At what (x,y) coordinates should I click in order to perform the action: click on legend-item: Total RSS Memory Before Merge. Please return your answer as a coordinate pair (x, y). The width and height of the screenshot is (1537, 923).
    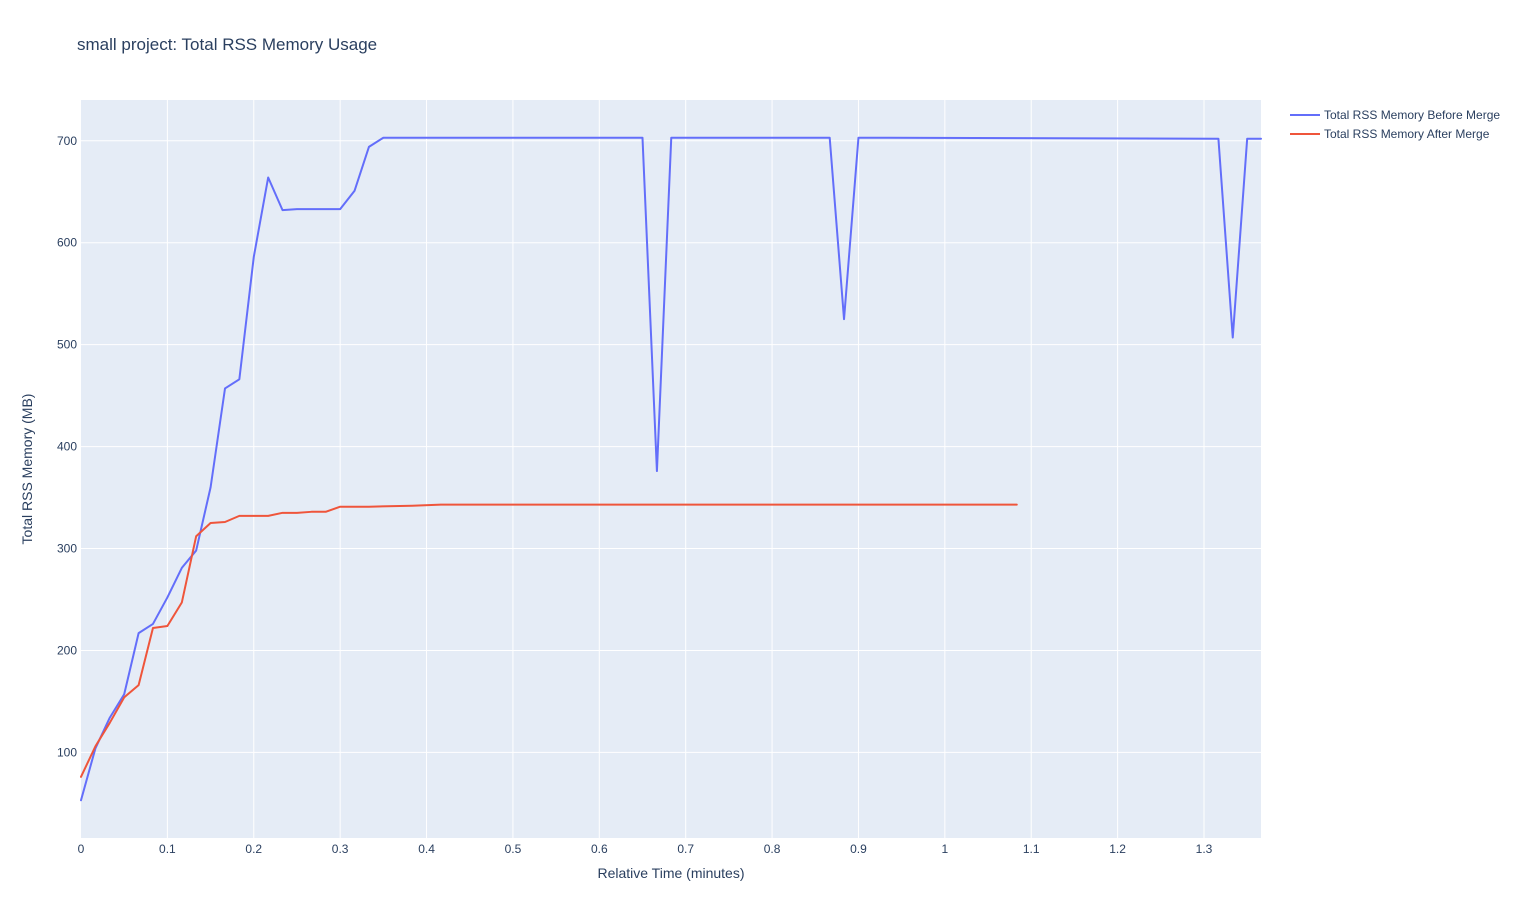
    Looking at the image, I should click on (1395, 115).